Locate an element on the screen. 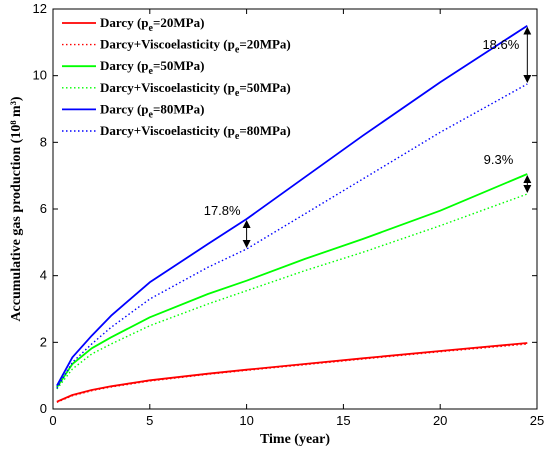  y-tick-label: 8 is located at coordinates (43, 141).